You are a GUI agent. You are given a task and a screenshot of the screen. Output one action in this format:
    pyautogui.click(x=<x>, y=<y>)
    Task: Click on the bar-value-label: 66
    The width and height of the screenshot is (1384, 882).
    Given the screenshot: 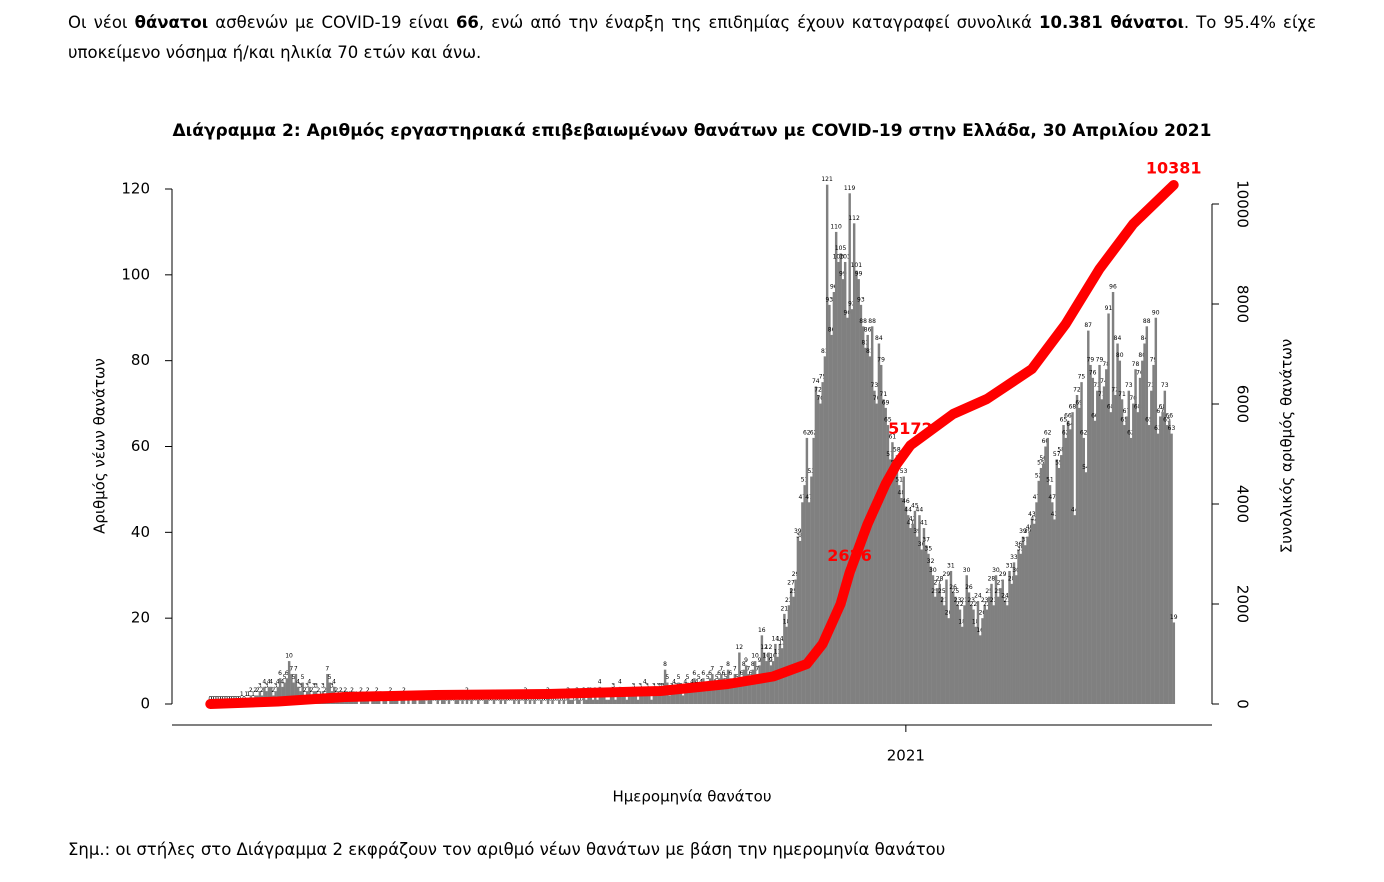 What is the action you would take?
    pyautogui.click(x=1169, y=415)
    